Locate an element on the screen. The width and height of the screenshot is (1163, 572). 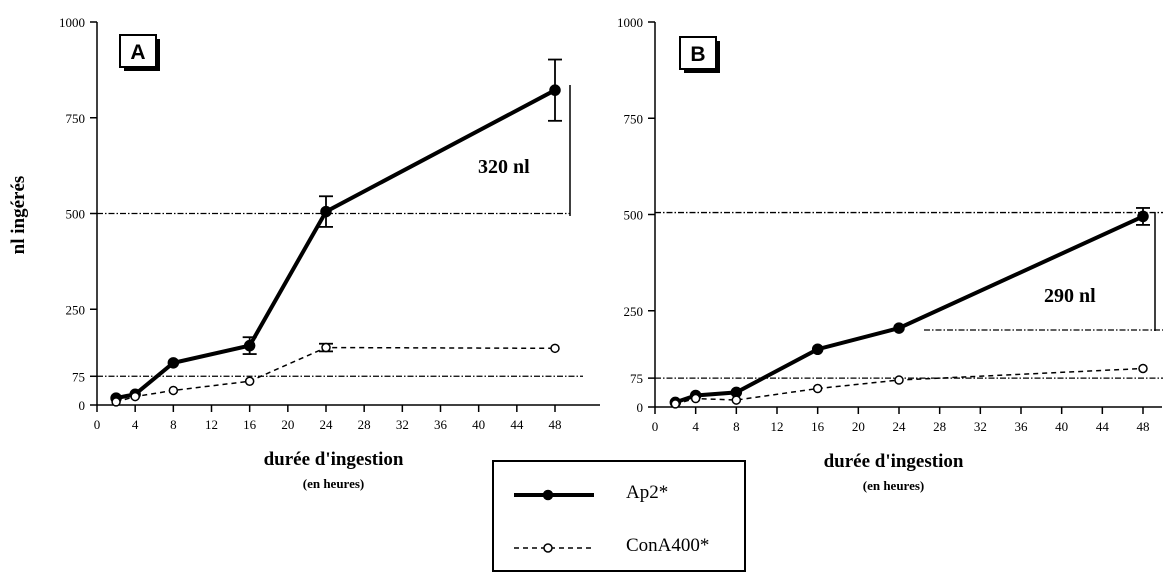
panel-a-y-tick-label: 500 is located at coordinates (76, 214).